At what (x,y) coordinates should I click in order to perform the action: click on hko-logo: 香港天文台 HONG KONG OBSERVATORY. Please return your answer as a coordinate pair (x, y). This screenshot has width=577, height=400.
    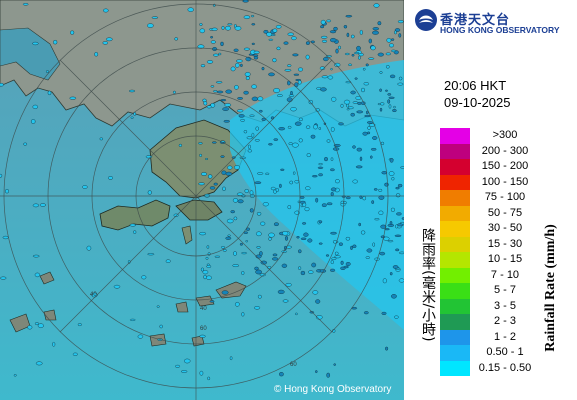
    Looking at the image, I should click on (494, 22).